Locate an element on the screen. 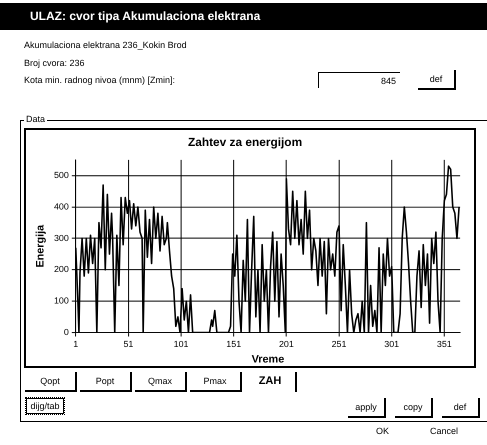 The height and width of the screenshot is (445, 487). y-tick-label: 300 is located at coordinates (61, 237).